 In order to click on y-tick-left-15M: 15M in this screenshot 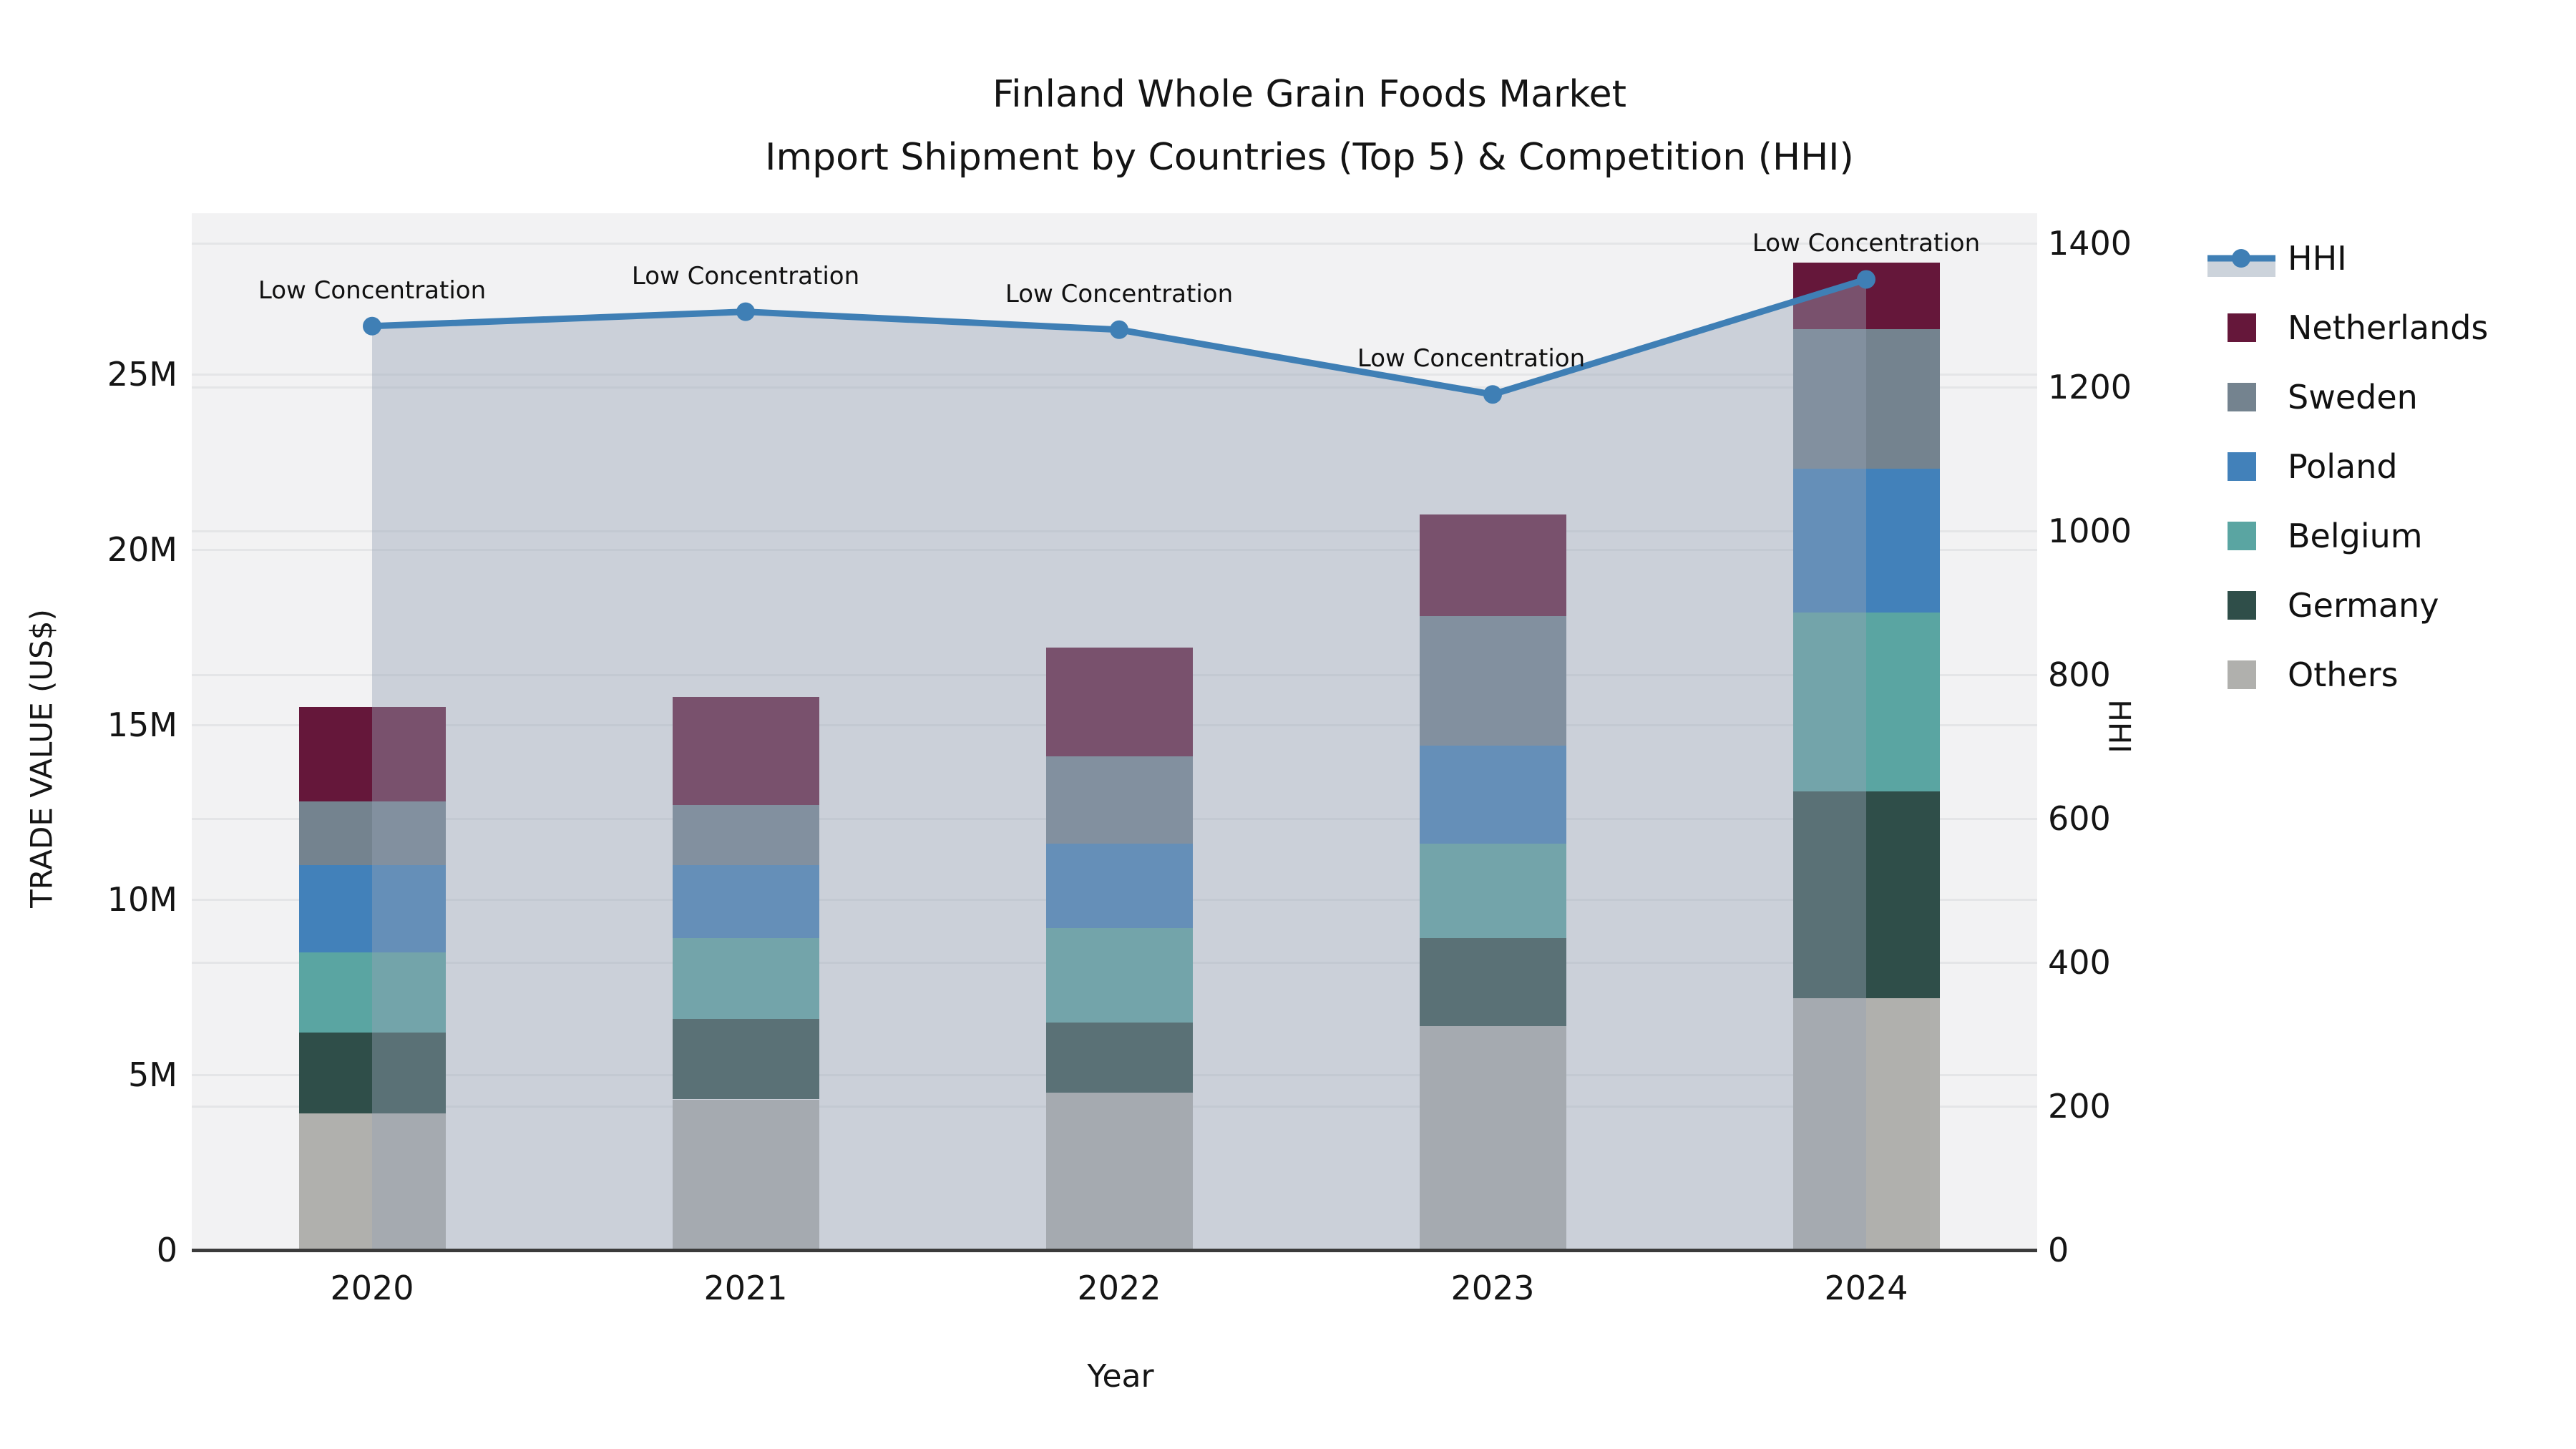, I will do `click(142, 724)`.